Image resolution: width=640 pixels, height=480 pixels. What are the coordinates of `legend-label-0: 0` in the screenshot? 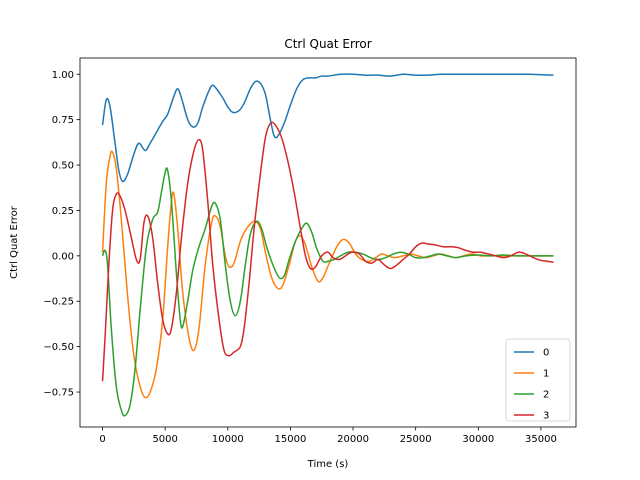 It's located at (546, 353).